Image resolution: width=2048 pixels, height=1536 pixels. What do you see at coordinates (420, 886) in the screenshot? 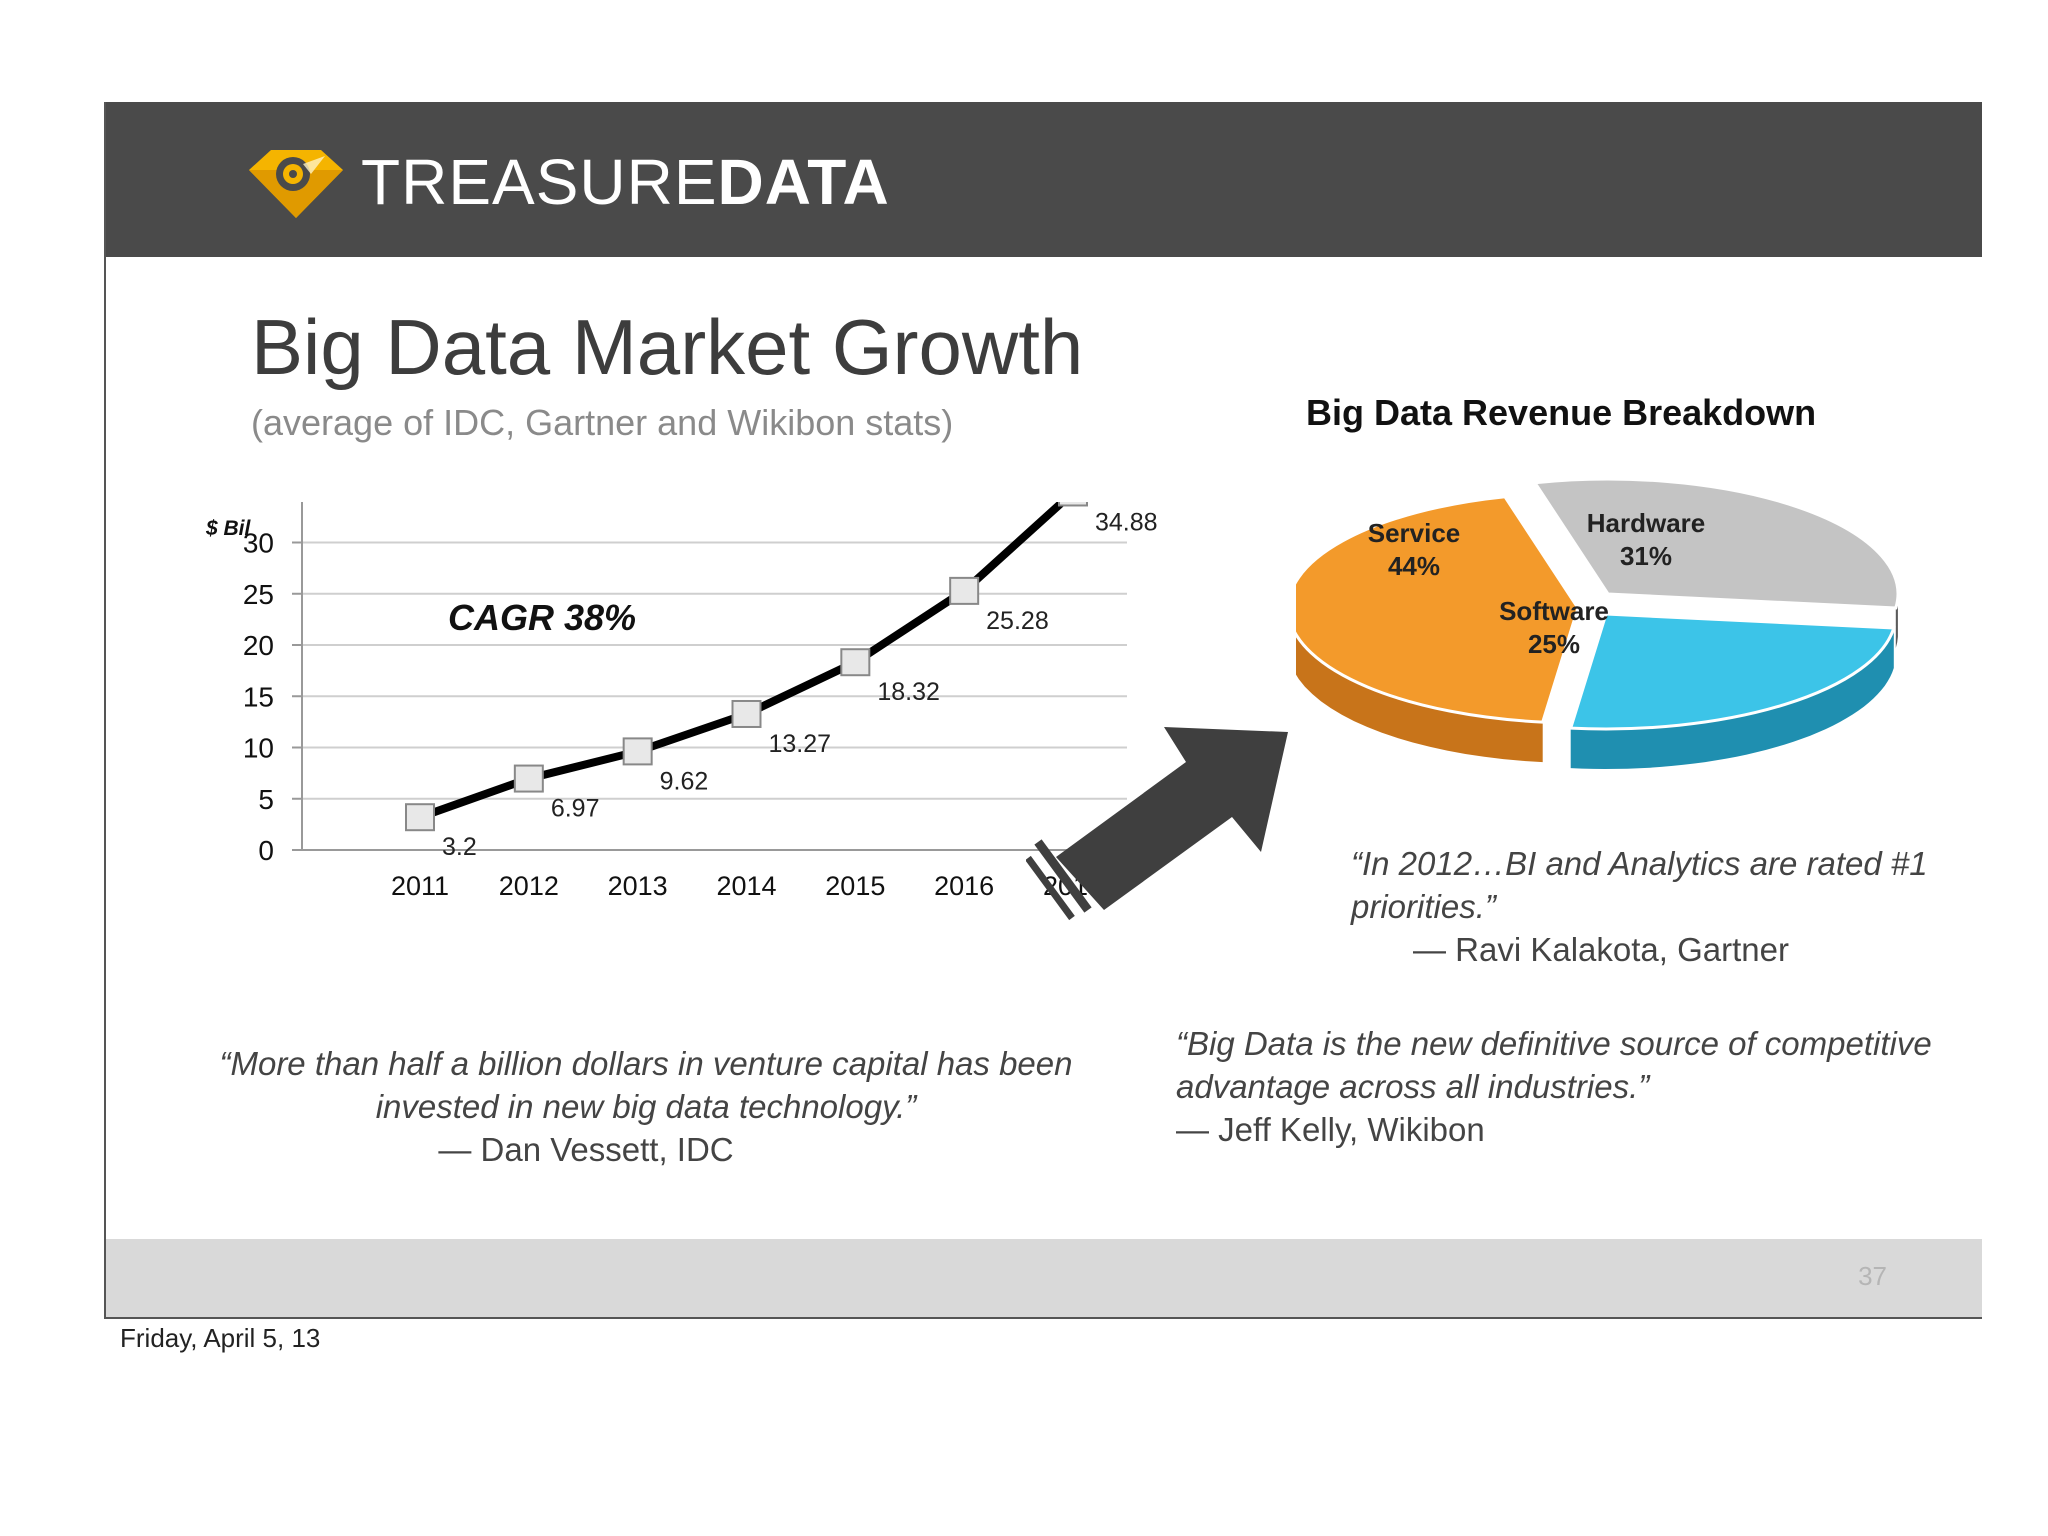
I see `x-tick-label: 2011` at bounding box center [420, 886].